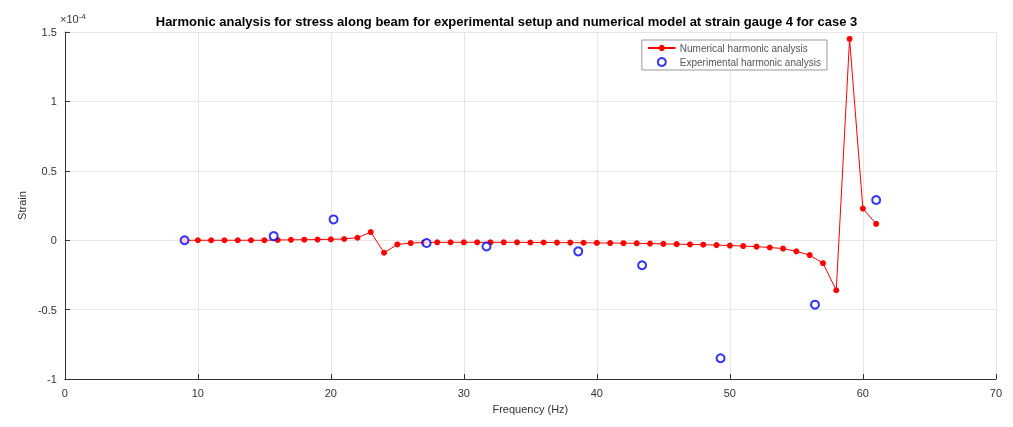  What do you see at coordinates (49, 32) in the screenshot?
I see `y-tick-label: 1.5` at bounding box center [49, 32].